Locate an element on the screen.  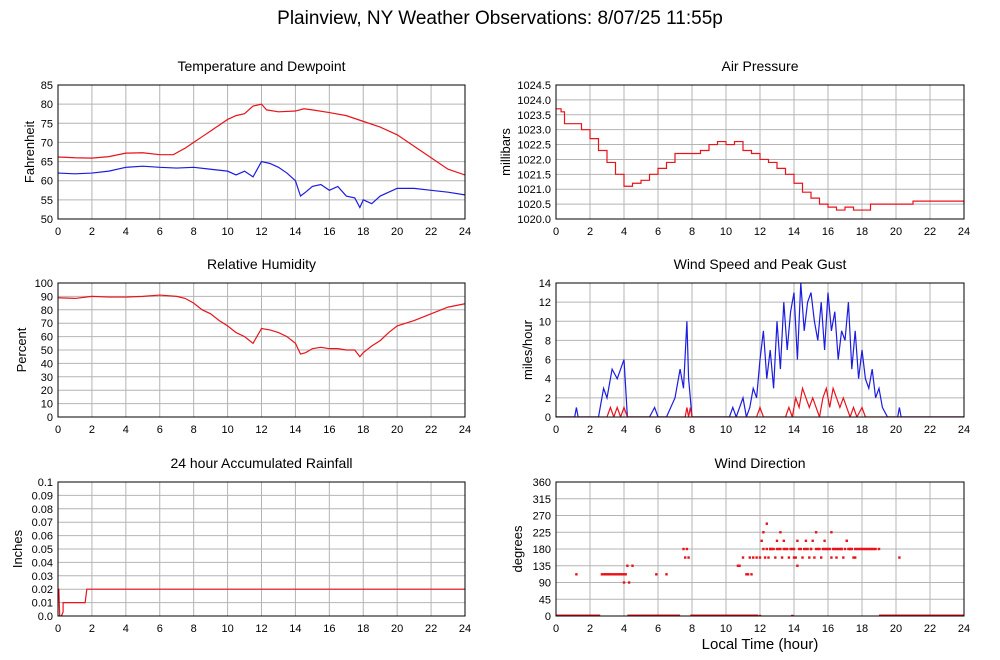
temperature-y-axis-label: Fahrenheit is located at coordinates (29, 152).